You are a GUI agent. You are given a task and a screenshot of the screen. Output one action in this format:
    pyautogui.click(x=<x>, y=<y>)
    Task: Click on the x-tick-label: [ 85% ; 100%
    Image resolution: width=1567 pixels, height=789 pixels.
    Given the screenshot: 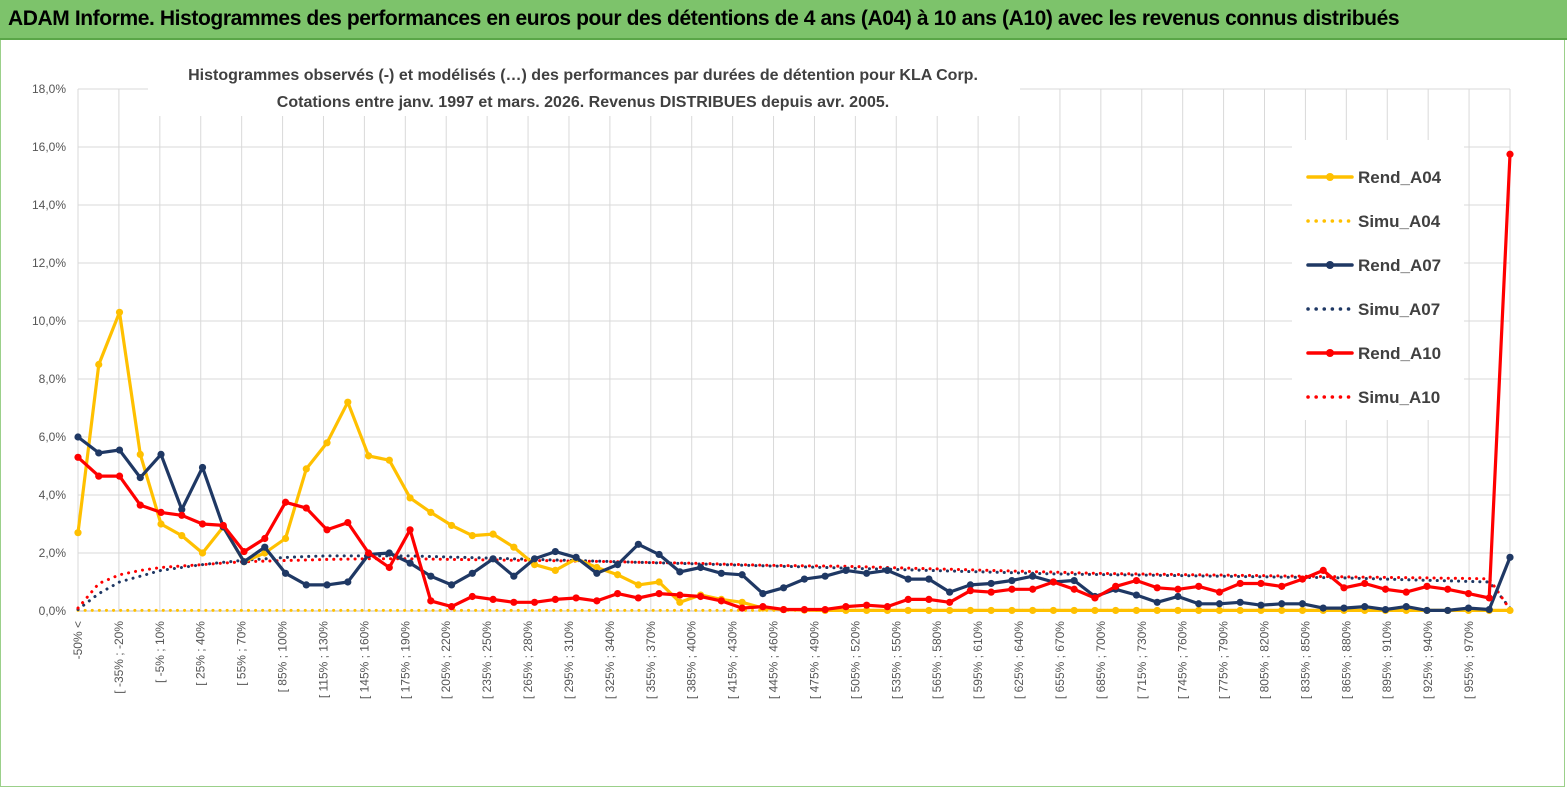 What is the action you would take?
    pyautogui.click(x=283, y=657)
    